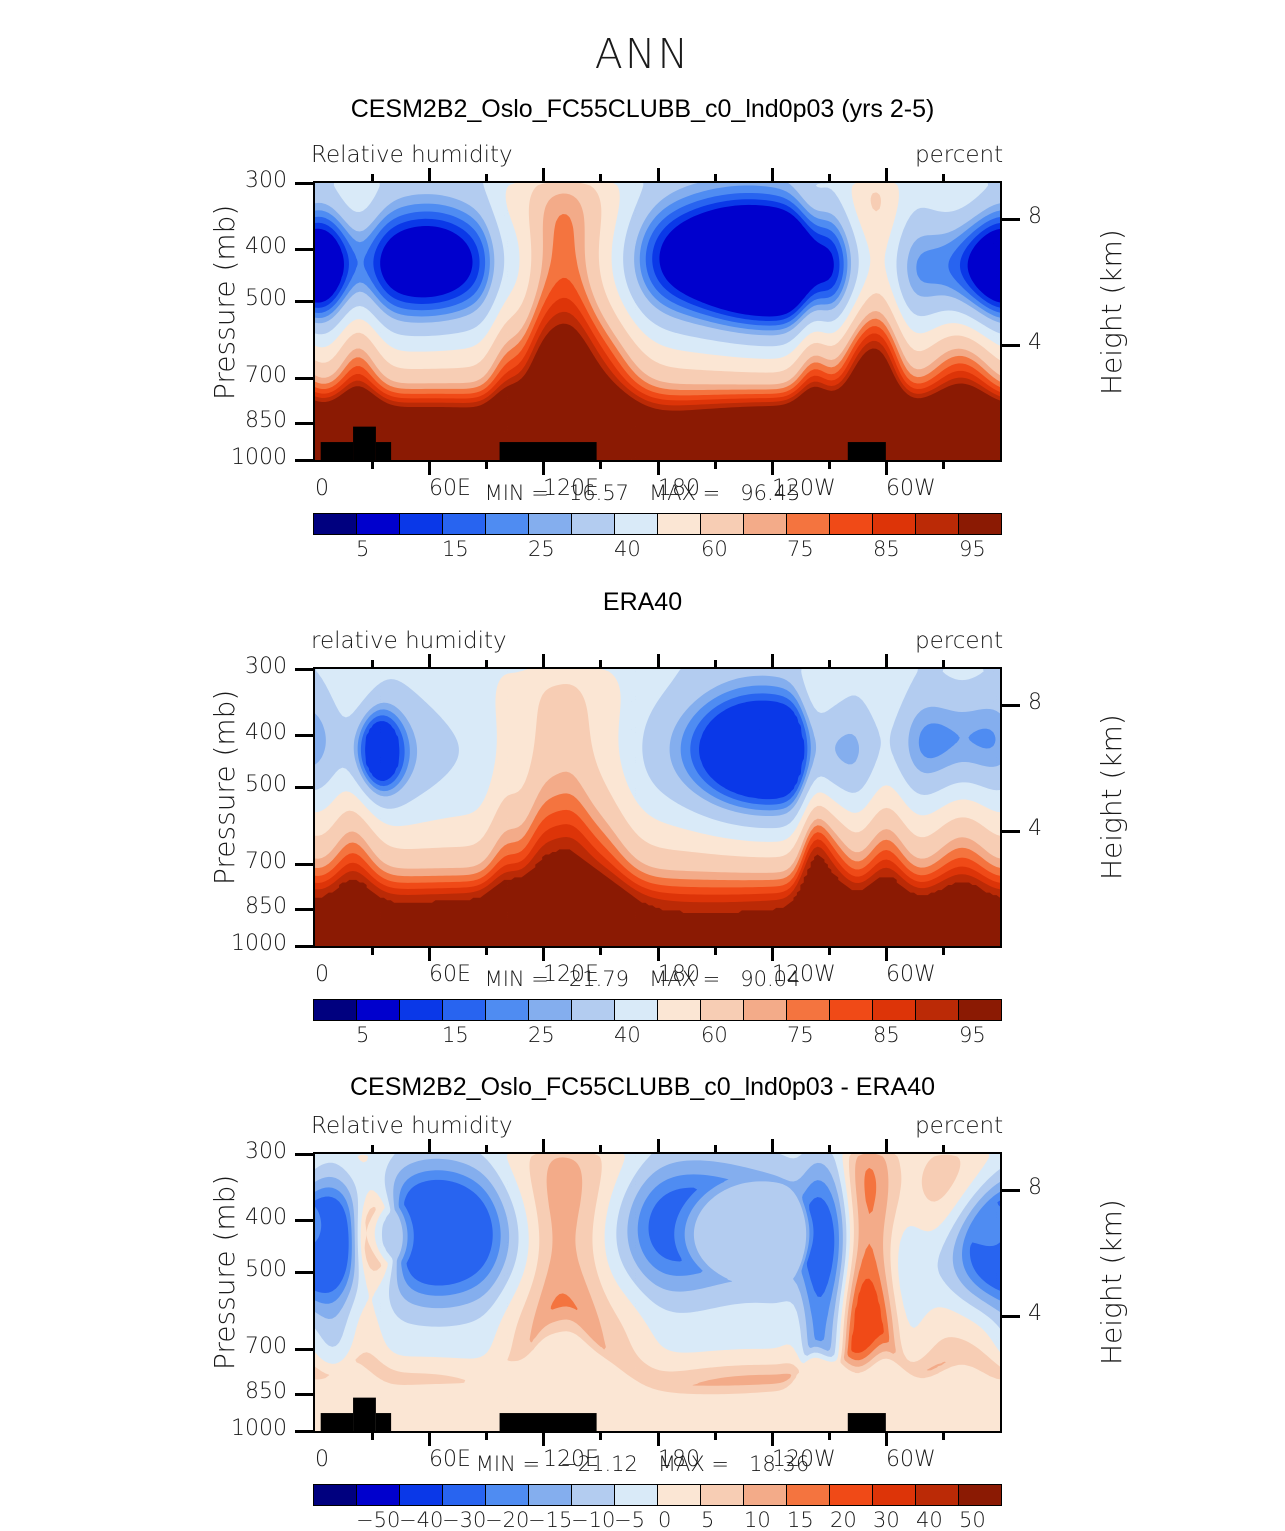 This screenshot has width=1285, height=1531. What do you see at coordinates (266, 1346) in the screenshot?
I see `ytick-label-diff-700: 700` at bounding box center [266, 1346].